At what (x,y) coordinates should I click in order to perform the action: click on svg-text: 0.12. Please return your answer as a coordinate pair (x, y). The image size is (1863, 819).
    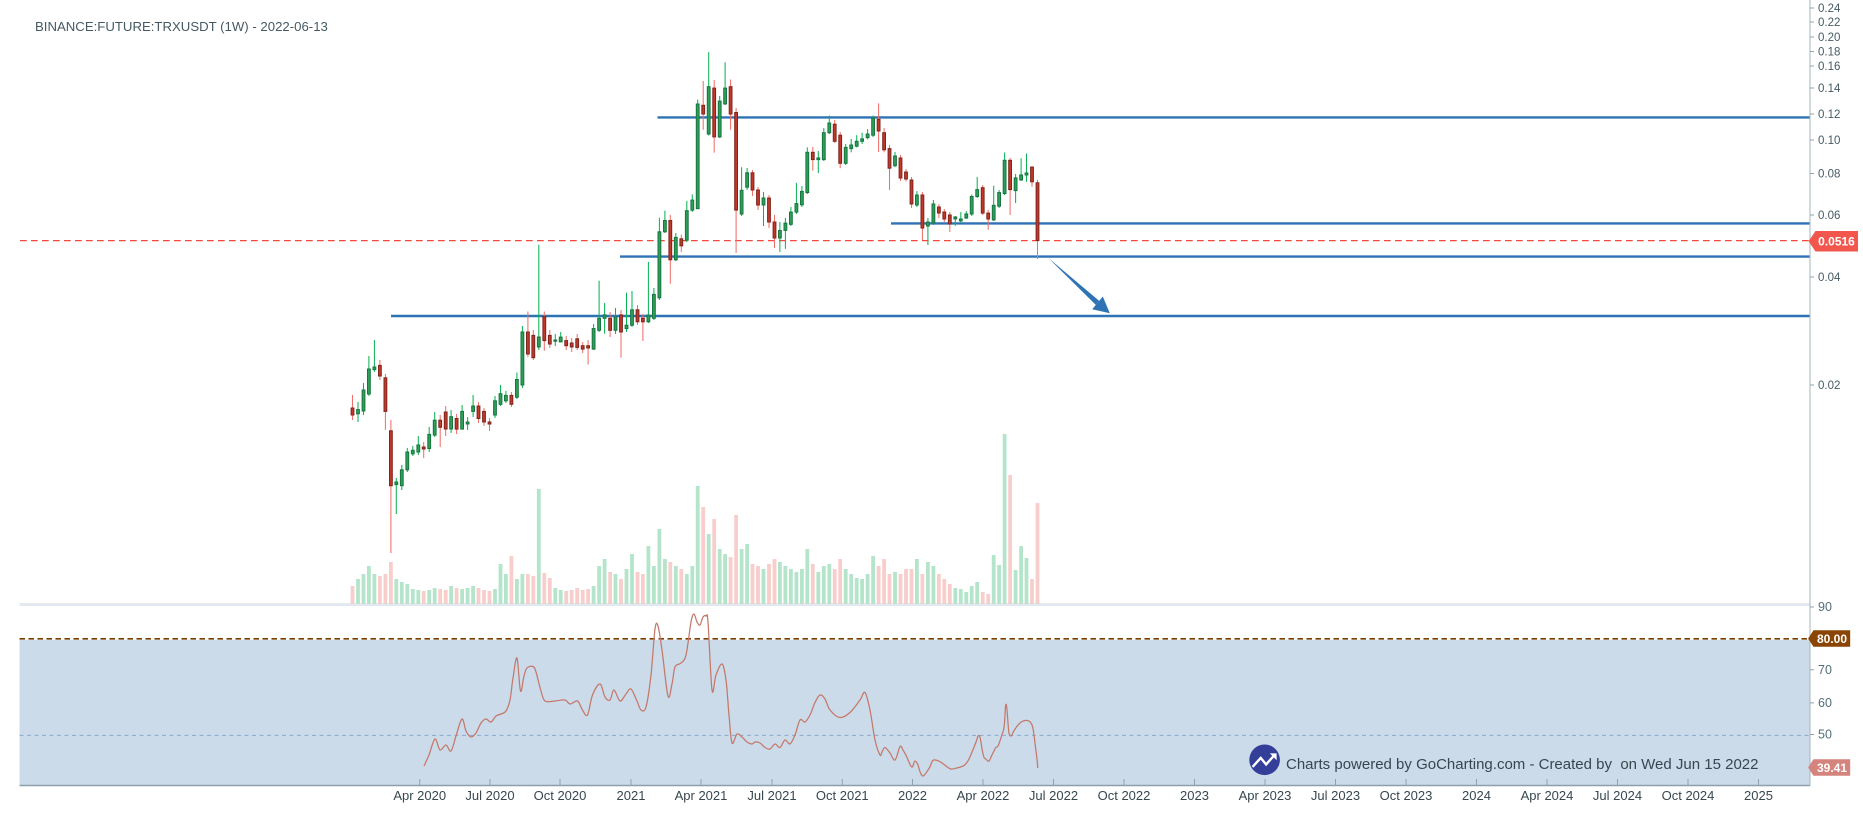
    Looking at the image, I should click on (1829, 115).